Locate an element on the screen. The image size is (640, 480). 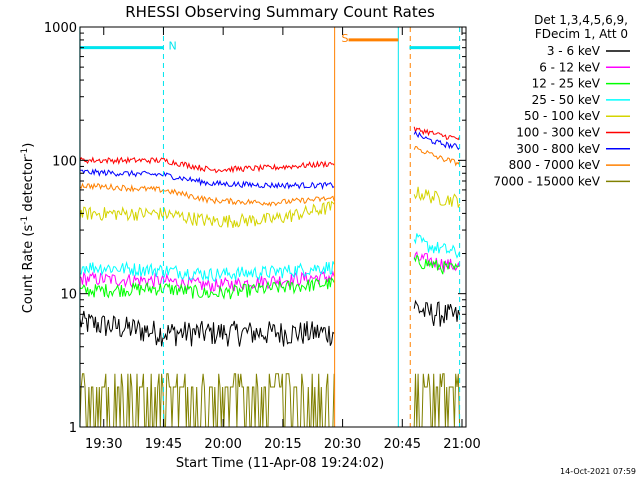
legend-label-25-50-kev: 25 - 50 keV is located at coordinates (566, 100).